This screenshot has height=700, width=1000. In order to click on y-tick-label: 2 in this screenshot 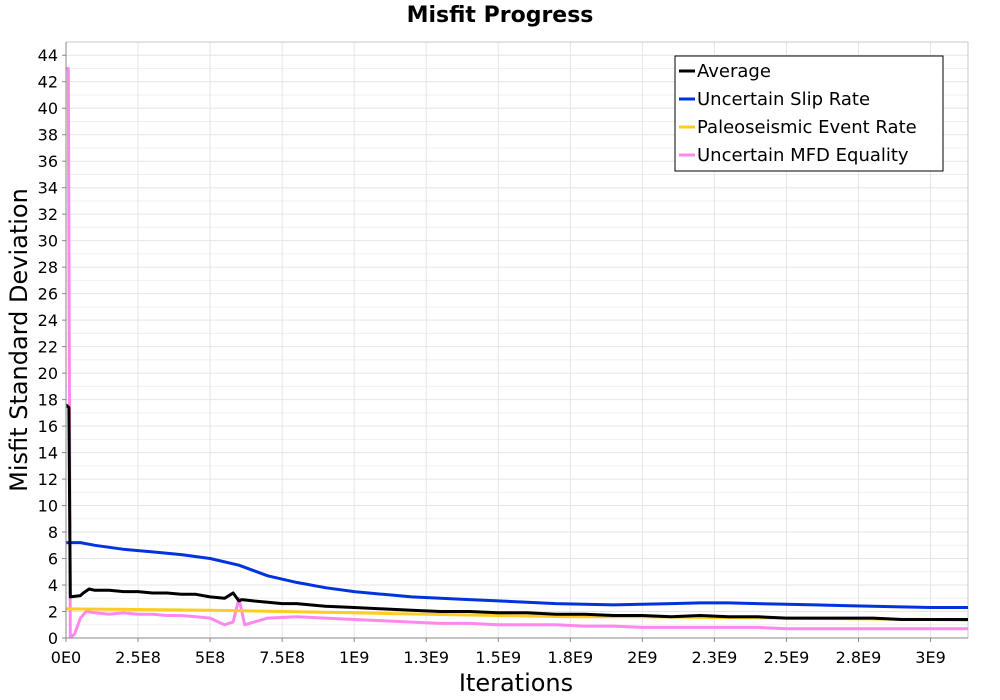, I will do `click(53, 612)`.